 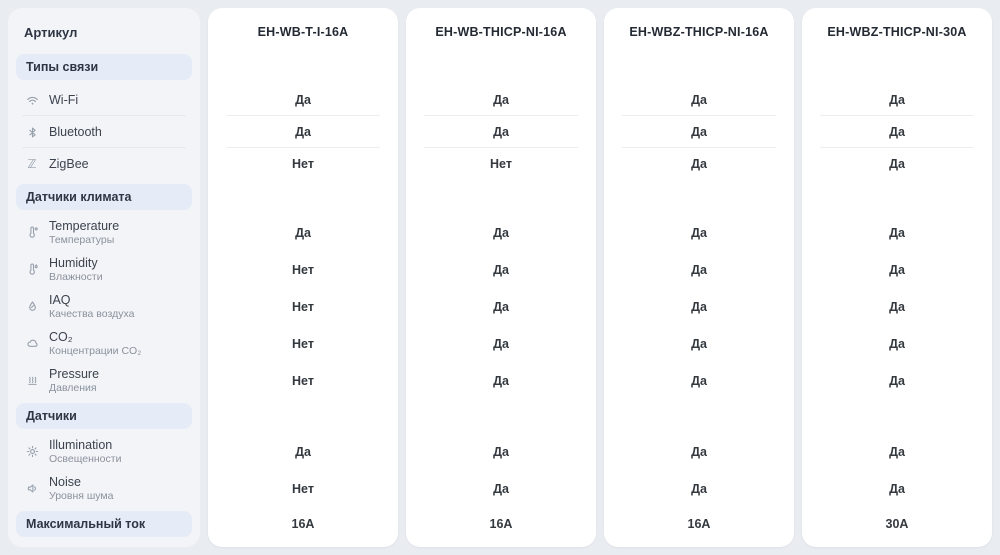 What do you see at coordinates (95, 350) in the screenshot?
I see `row-co2-sublabel: Концентрации CO₂` at bounding box center [95, 350].